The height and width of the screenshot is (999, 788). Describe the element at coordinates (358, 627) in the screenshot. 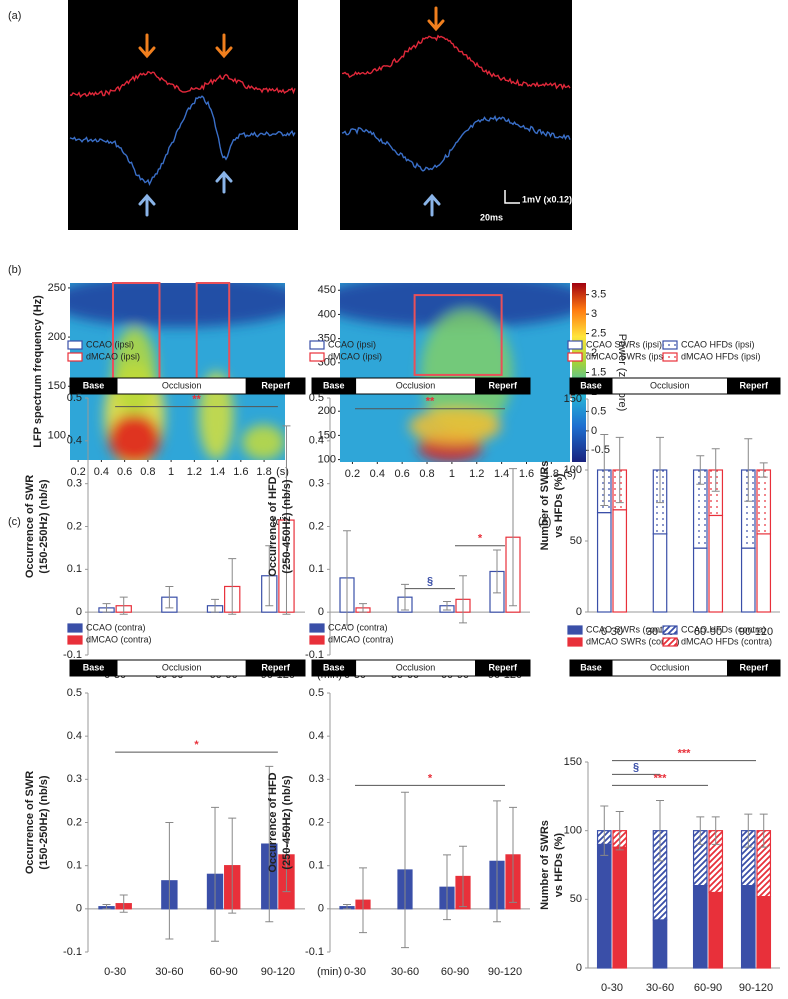

I see `legend-label: CCAO (contra)` at that location.